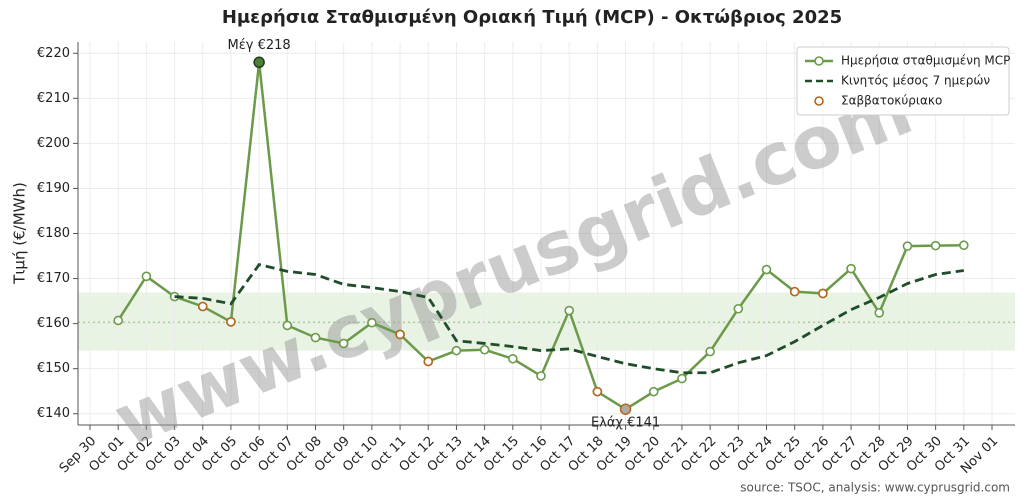 Image resolution: width=1024 pixels, height=502 pixels. Describe the element at coordinates (925, 61) in the screenshot. I see `legend-label: Ημερήσια σταθμισμένη MCP` at that location.